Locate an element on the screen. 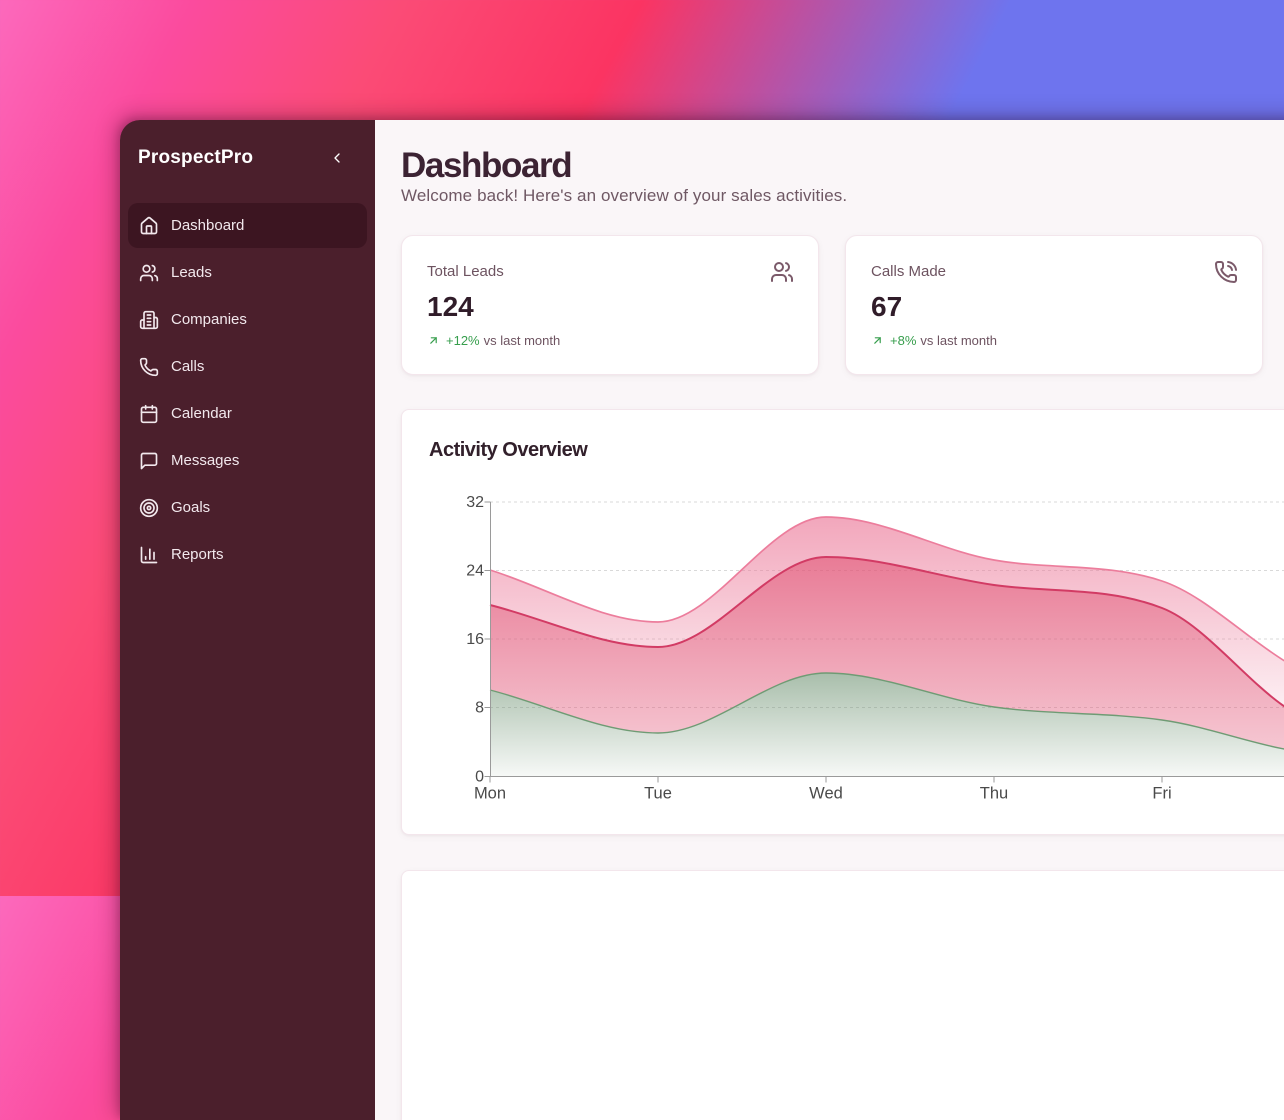 This screenshot has height=1120, width=1284. svg-text: 16 is located at coordinates (475, 639).